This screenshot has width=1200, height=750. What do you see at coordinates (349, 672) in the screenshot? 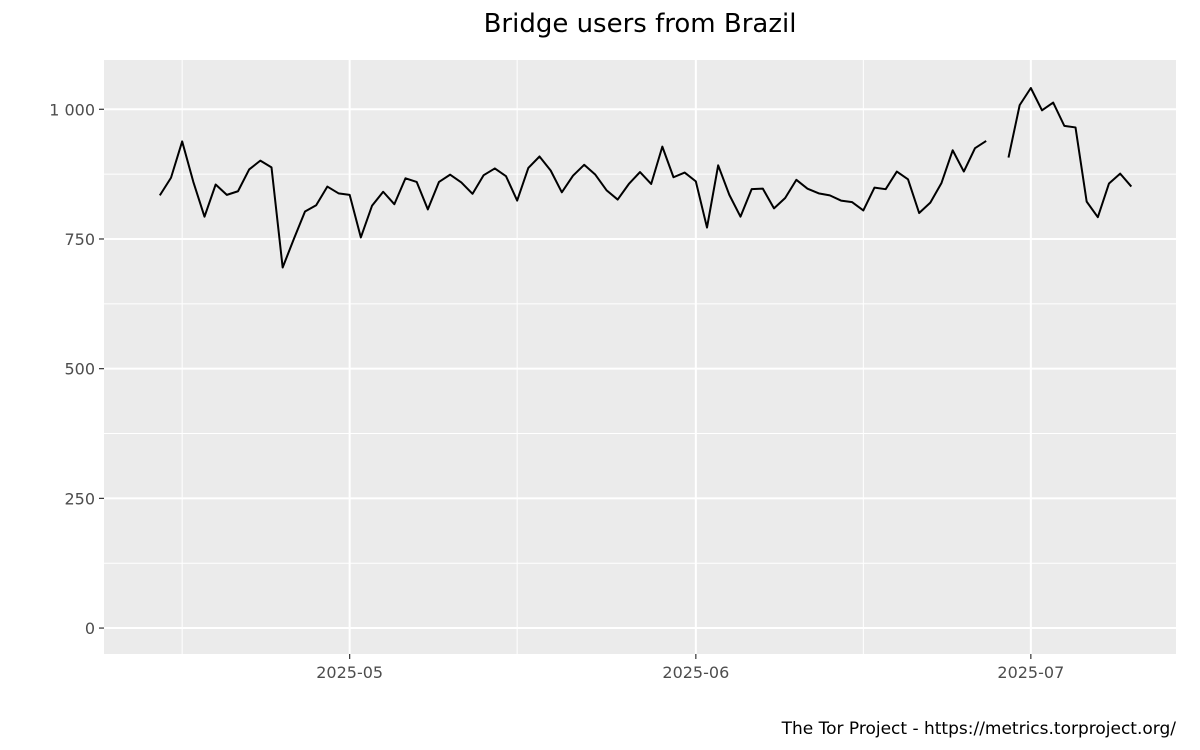
I see `x-tick-label: 2025-05` at bounding box center [349, 672].